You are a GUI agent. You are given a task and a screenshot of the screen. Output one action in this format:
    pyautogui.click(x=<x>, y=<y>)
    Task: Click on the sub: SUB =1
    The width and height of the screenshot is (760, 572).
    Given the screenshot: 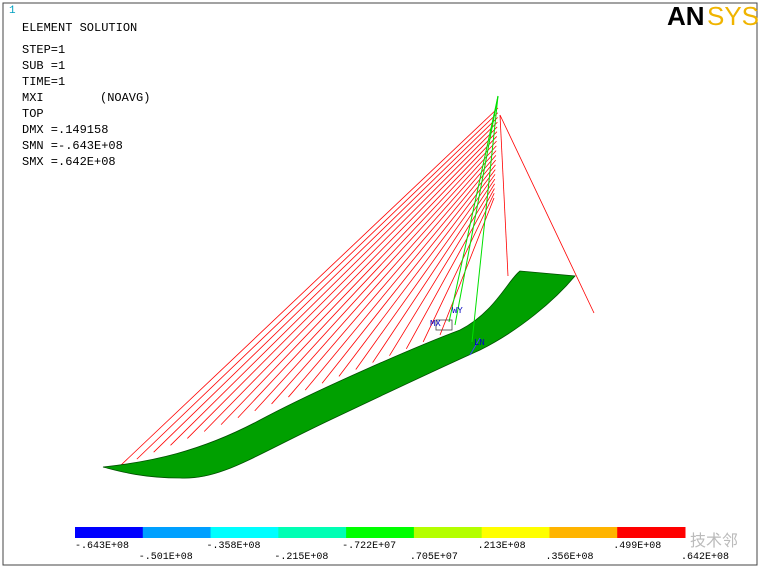 What is the action you would take?
    pyautogui.click(x=43, y=66)
    